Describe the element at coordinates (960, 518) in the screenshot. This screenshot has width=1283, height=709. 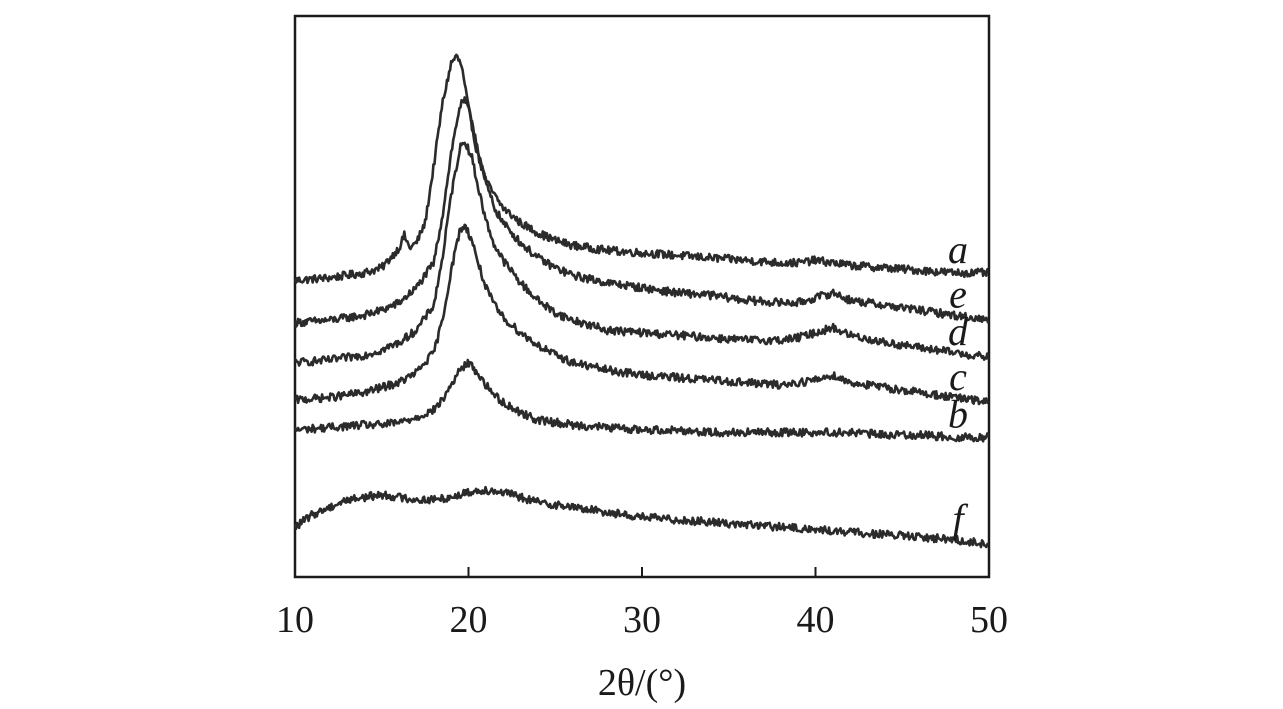
I see `series-label-f: f` at that location.